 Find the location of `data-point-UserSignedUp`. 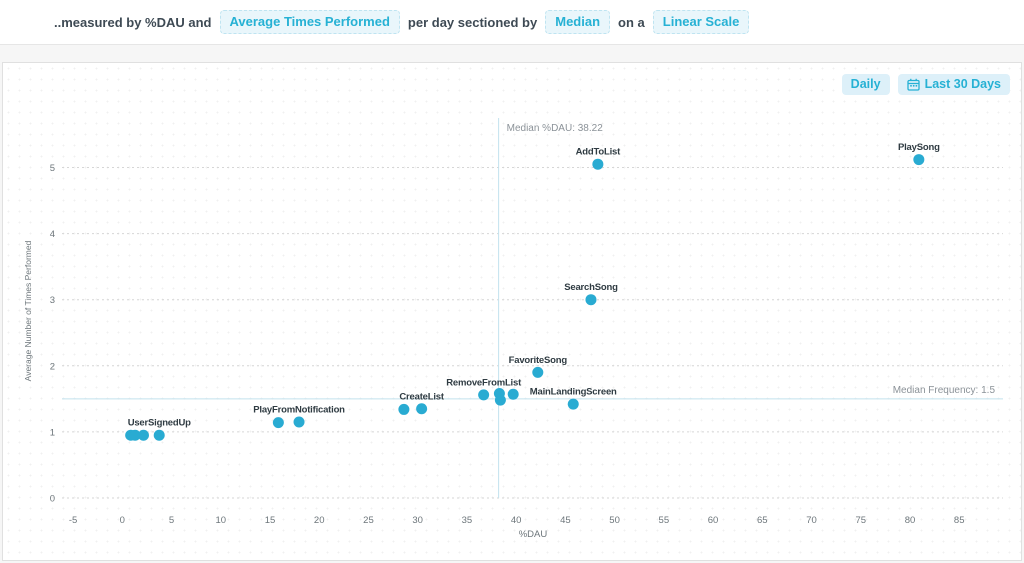

data-point-UserSignedUp is located at coordinates (159, 435).